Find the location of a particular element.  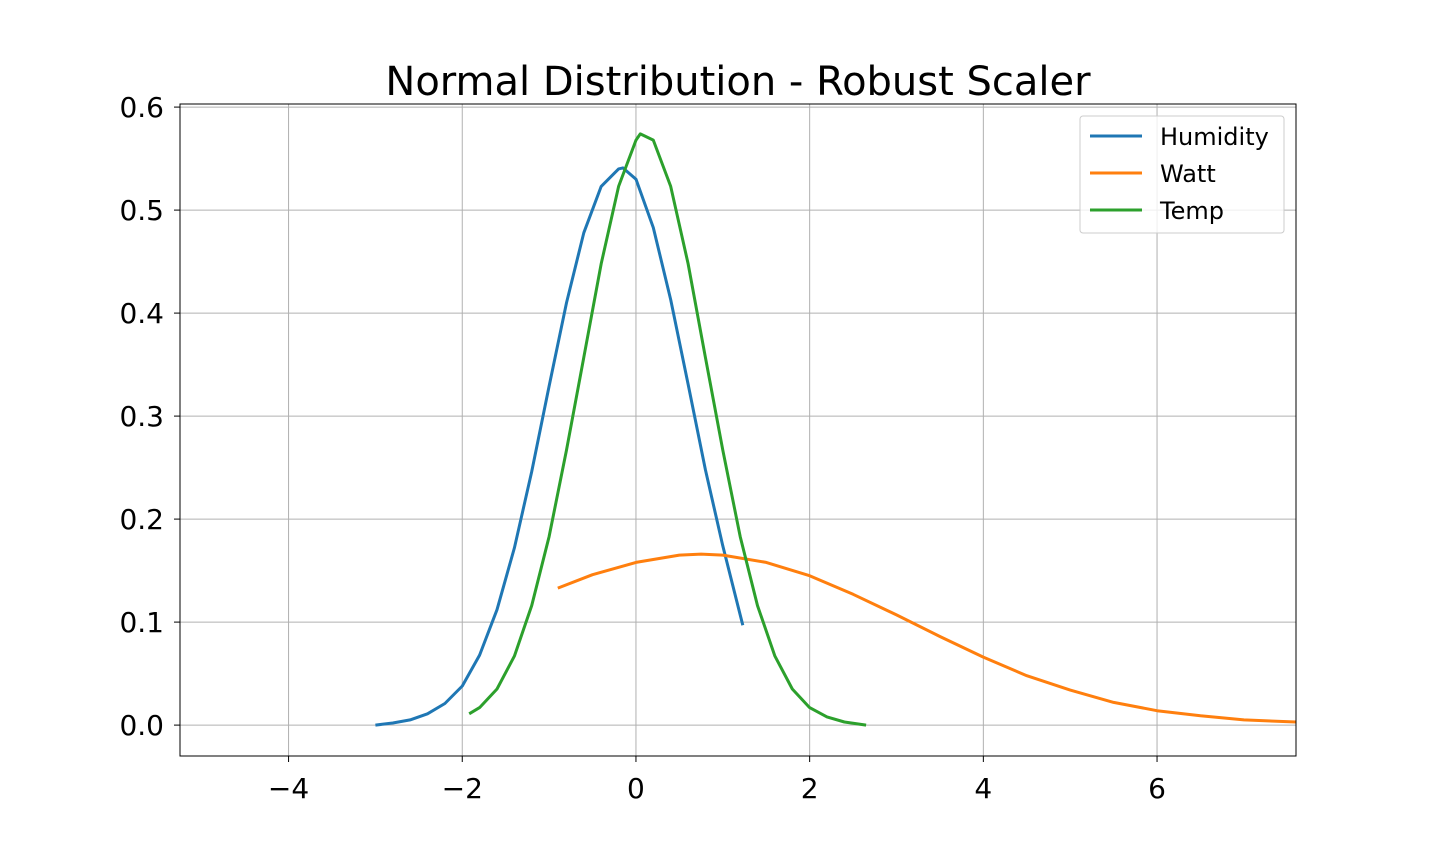

x-tick-label: −2 is located at coordinates (462, 788).